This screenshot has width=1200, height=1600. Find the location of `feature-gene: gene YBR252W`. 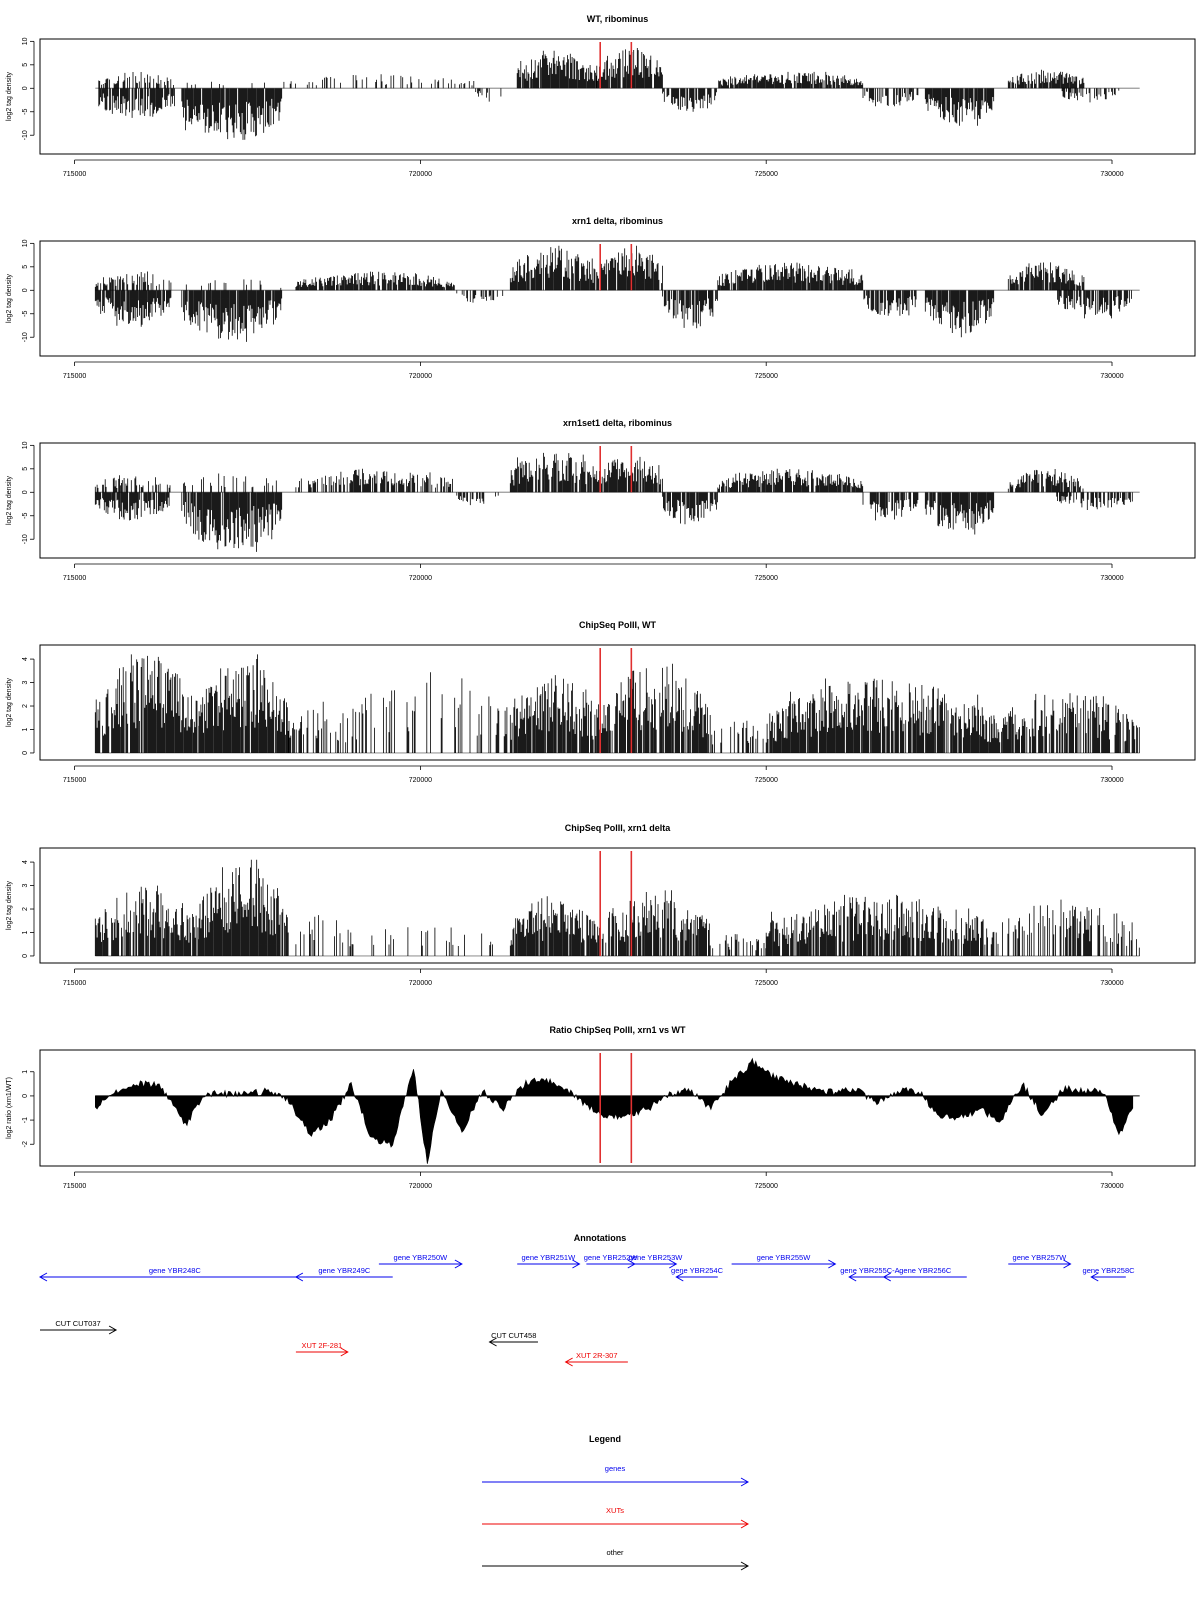

feature-gene: gene YBR252W is located at coordinates (611, 1261).